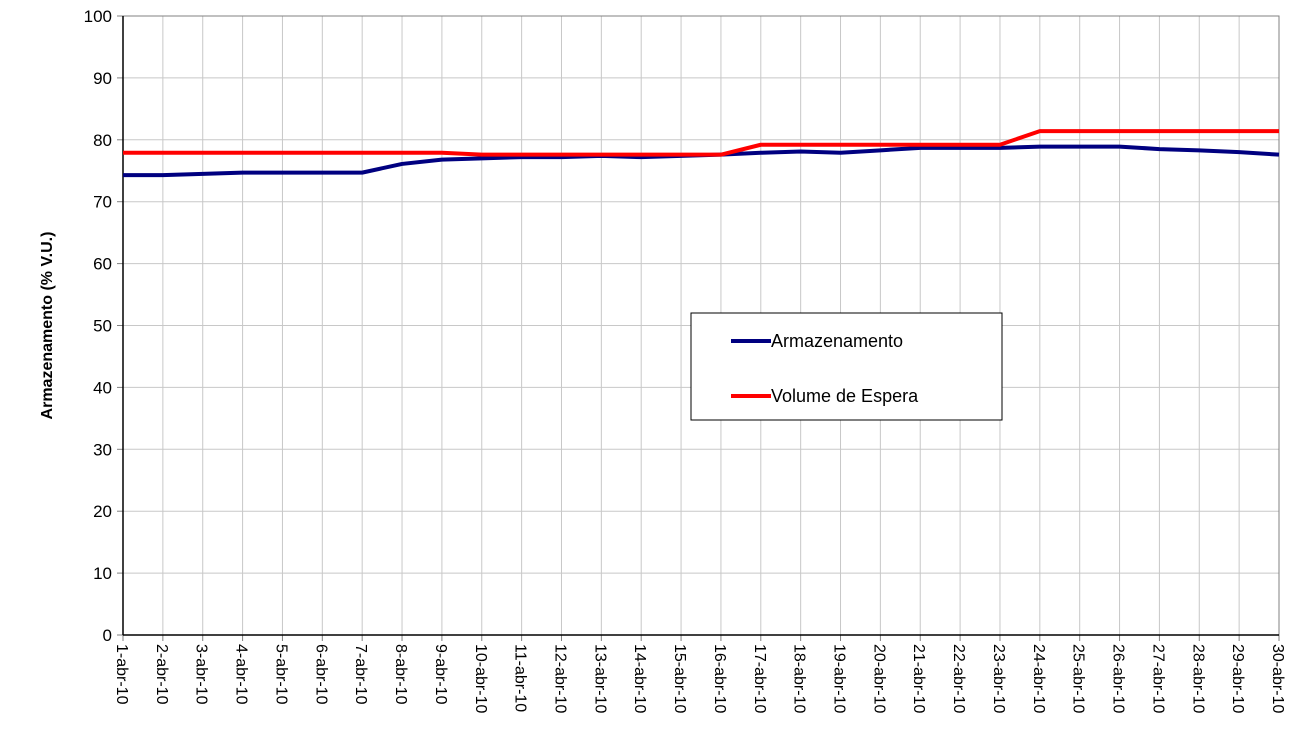  I want to click on x-tick-label: 16-abr-10, so click(719, 678).